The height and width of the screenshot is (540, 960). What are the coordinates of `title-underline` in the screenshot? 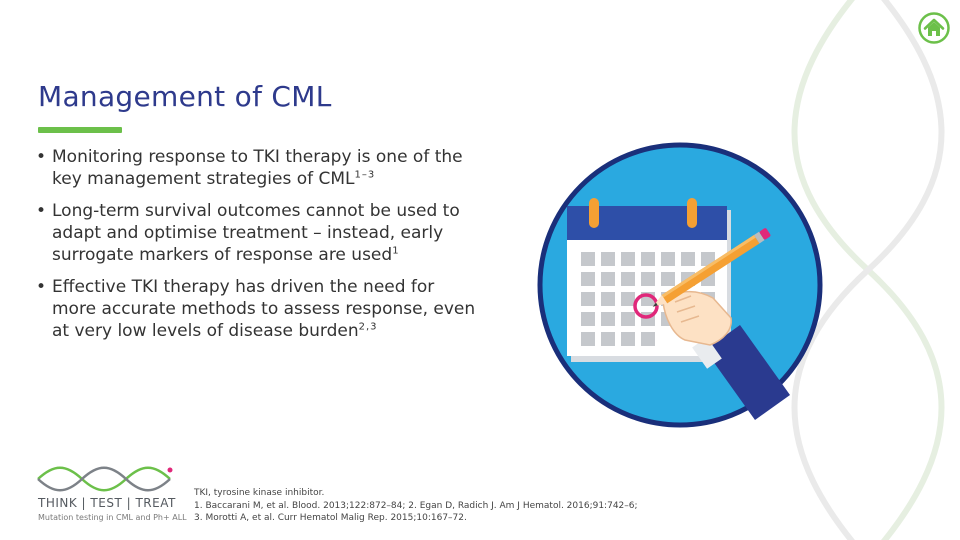 It's located at (80, 130).